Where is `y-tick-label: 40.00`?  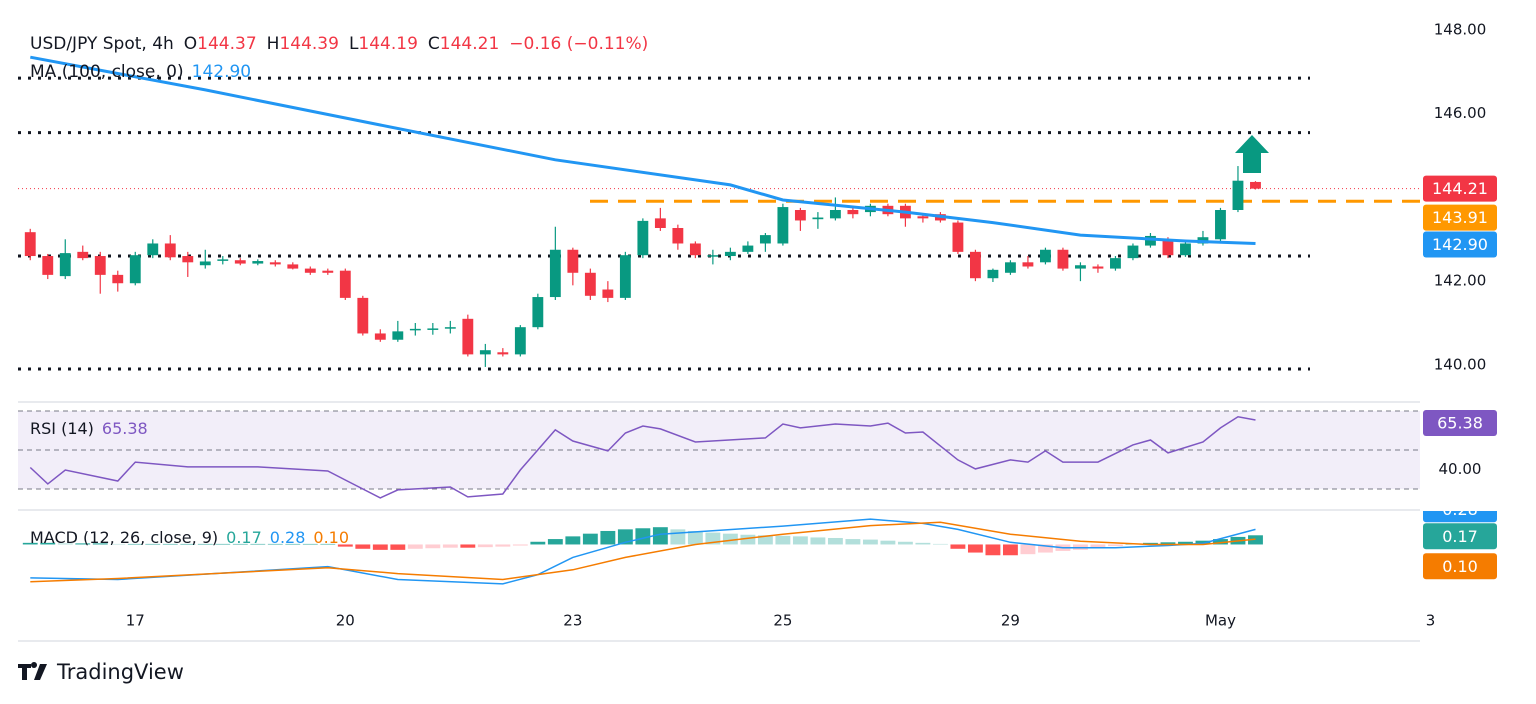
y-tick-label: 40.00 is located at coordinates (1460, 469).